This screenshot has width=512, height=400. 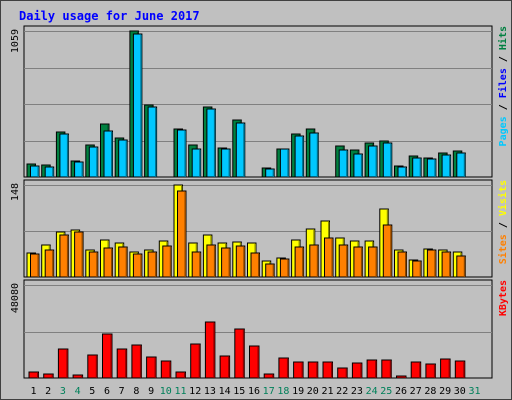 What do you see at coordinates (503, 131) in the screenshot?
I see `legend-part: Pages` at bounding box center [503, 131].